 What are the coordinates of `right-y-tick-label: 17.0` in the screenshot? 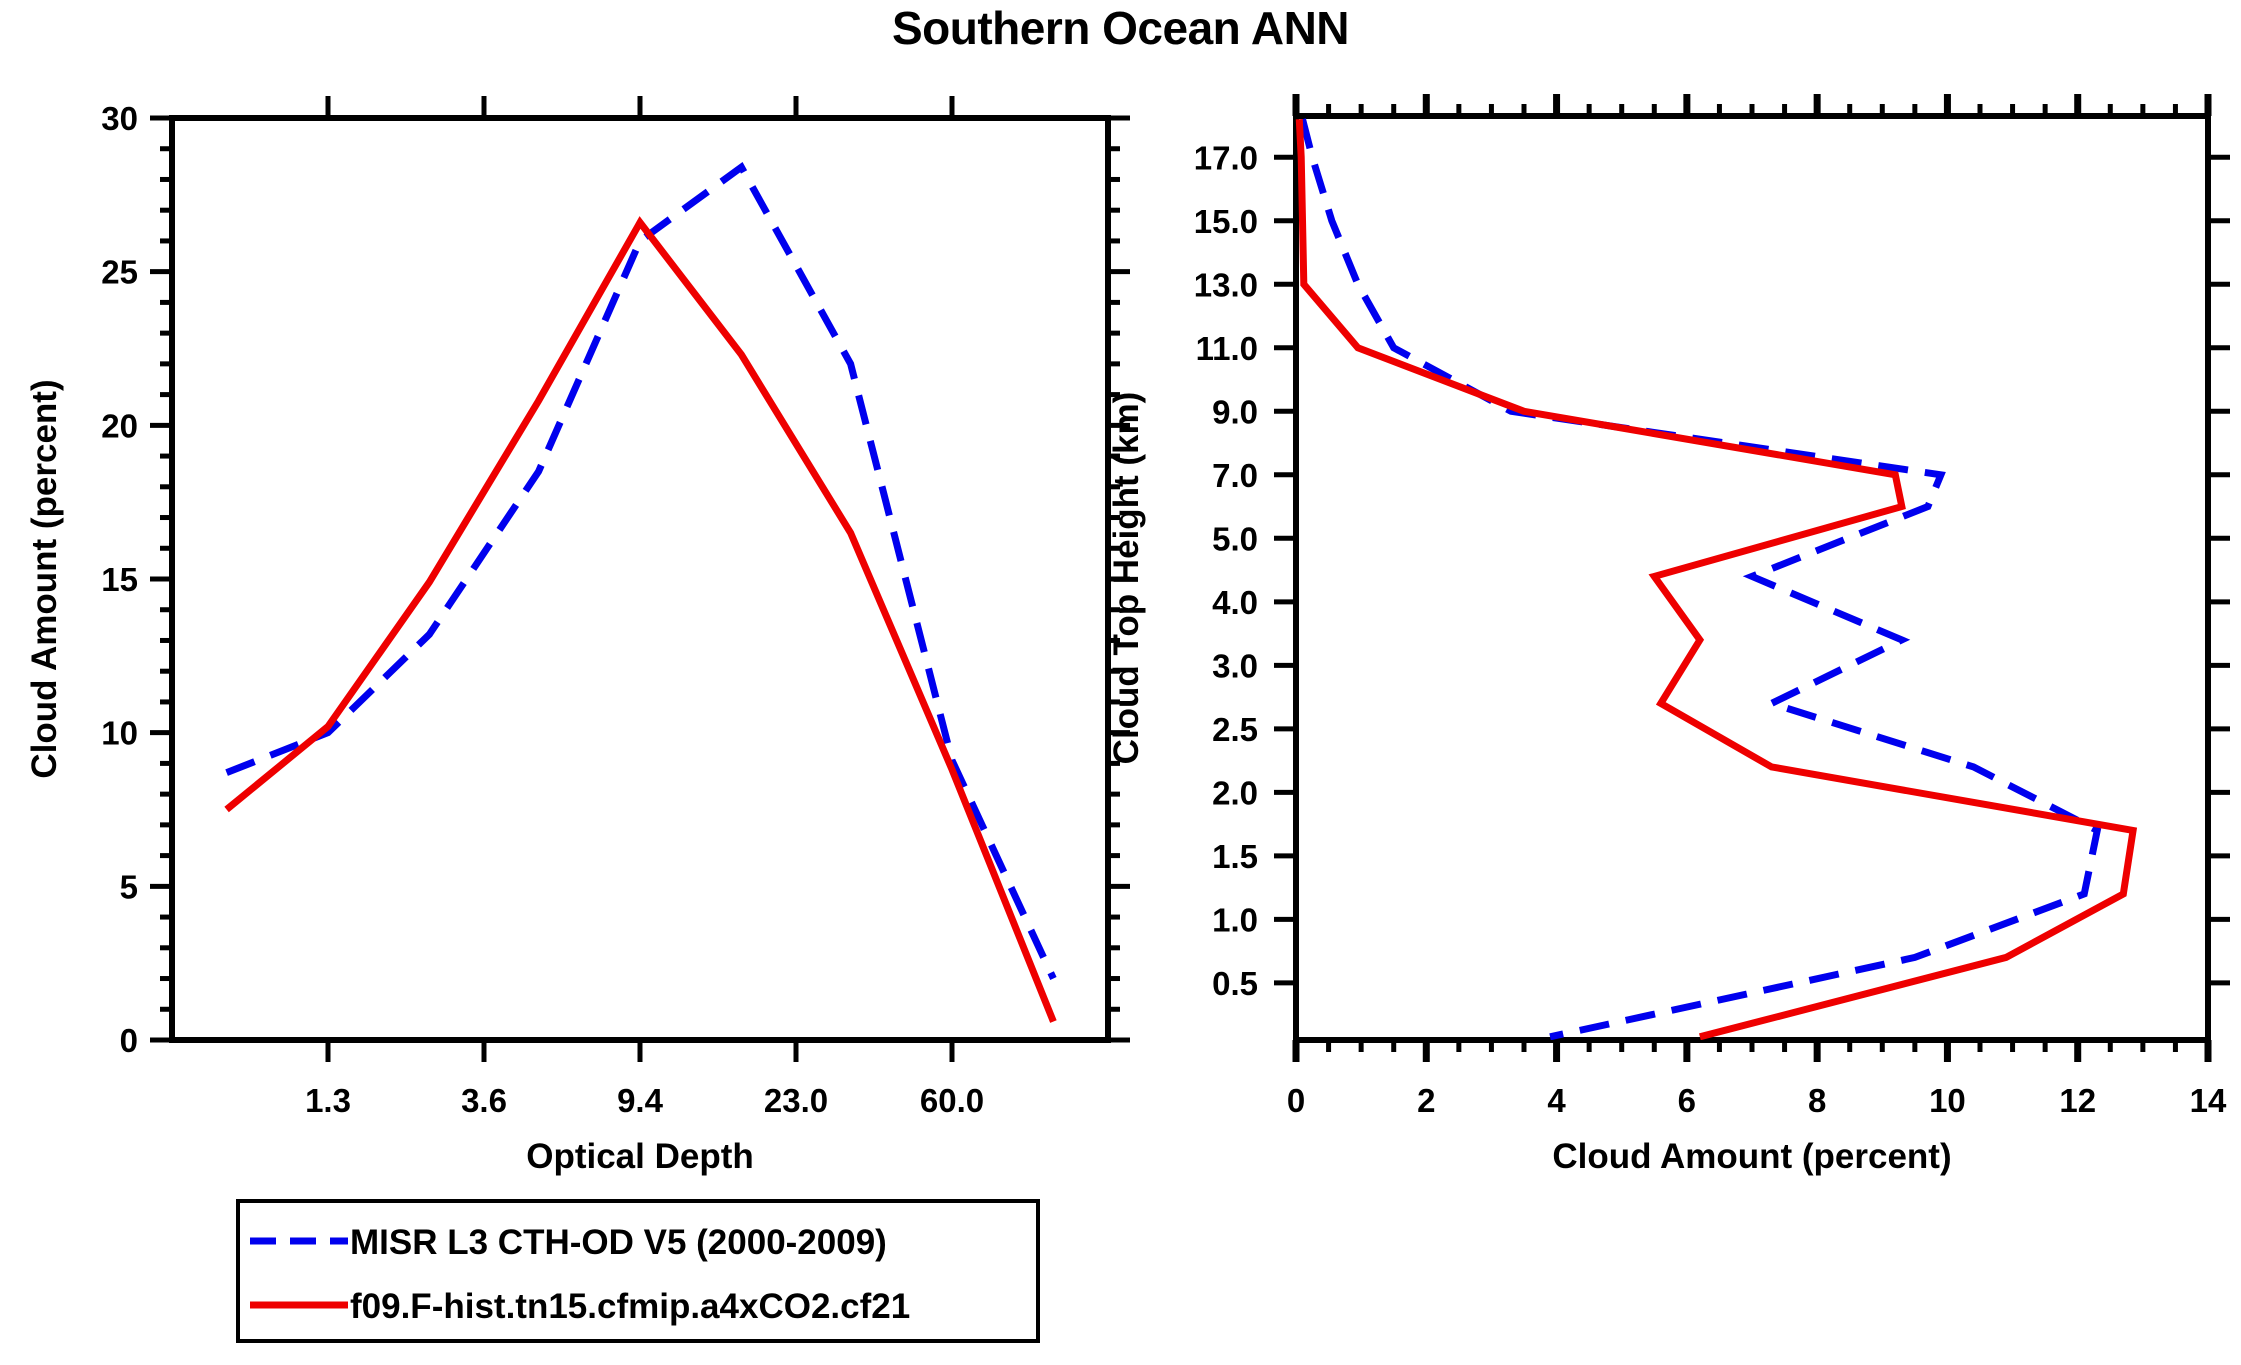 It's located at (1226, 157).